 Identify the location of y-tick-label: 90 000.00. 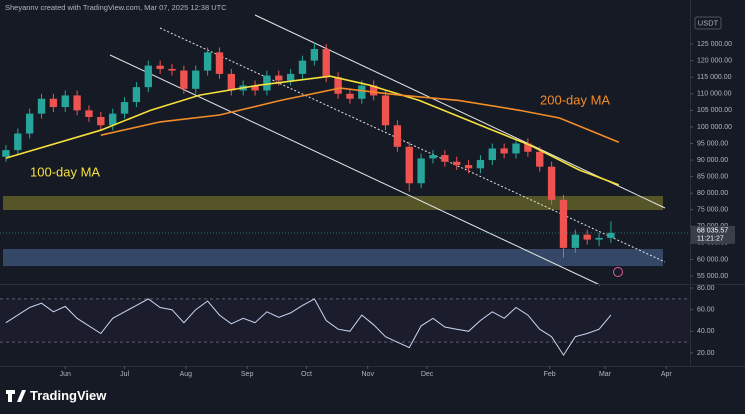
(712, 160).